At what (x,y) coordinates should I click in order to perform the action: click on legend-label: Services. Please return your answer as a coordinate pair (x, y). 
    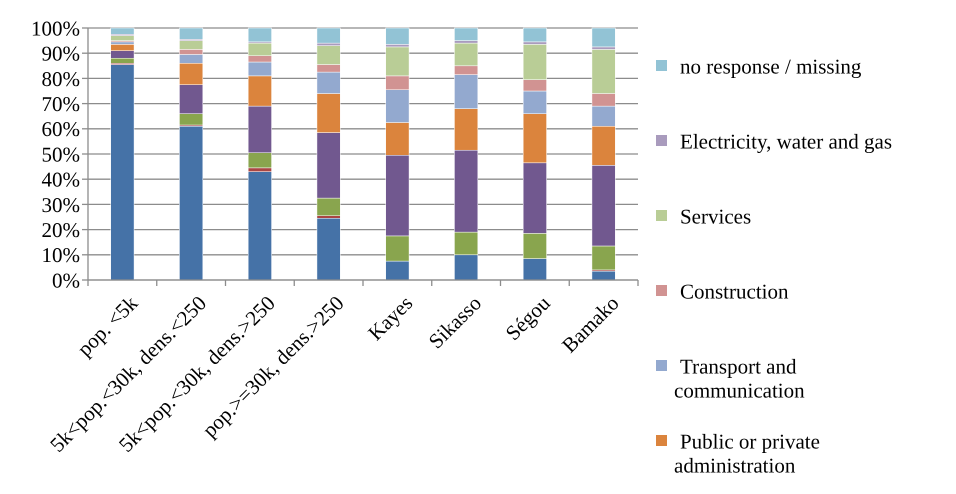
    Looking at the image, I should click on (716, 216).